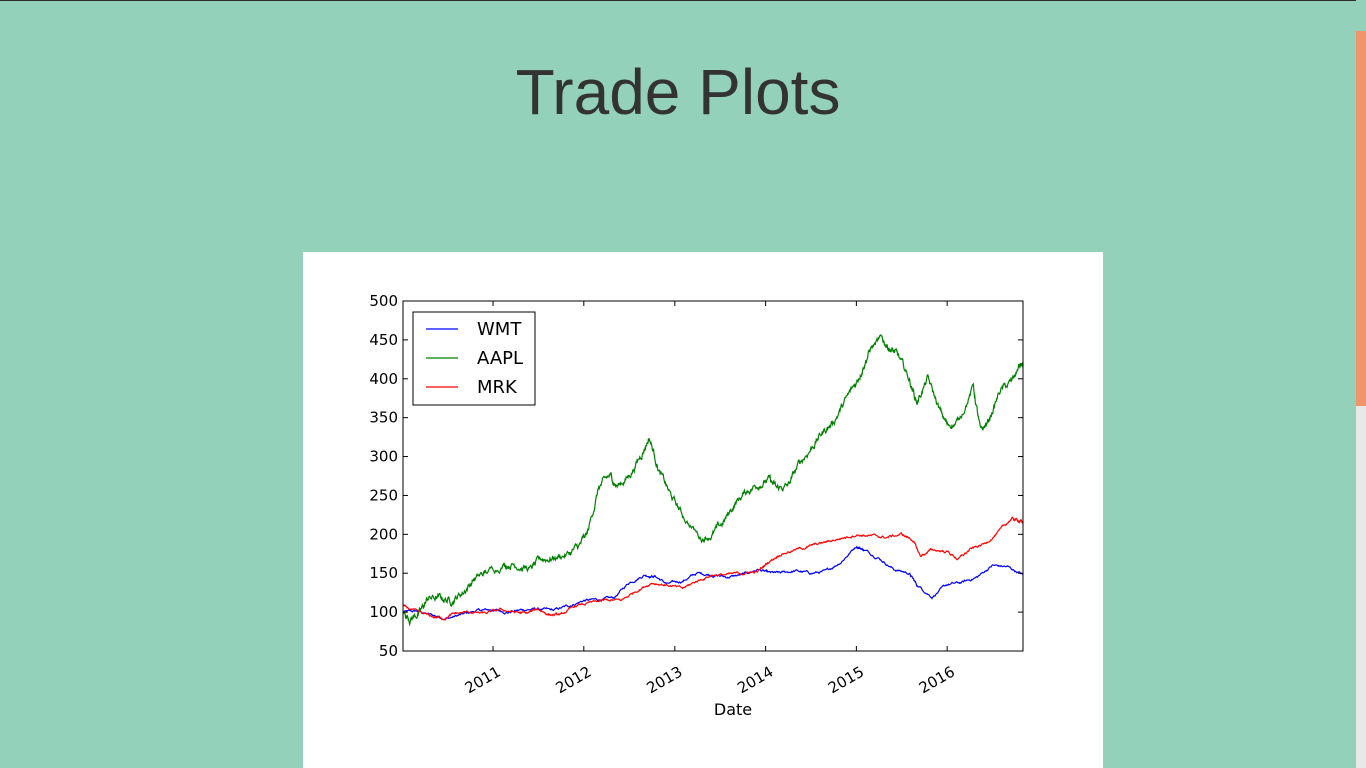 The image size is (1366, 768). What do you see at coordinates (383, 495) in the screenshot?
I see `y-tick-label: 250` at bounding box center [383, 495].